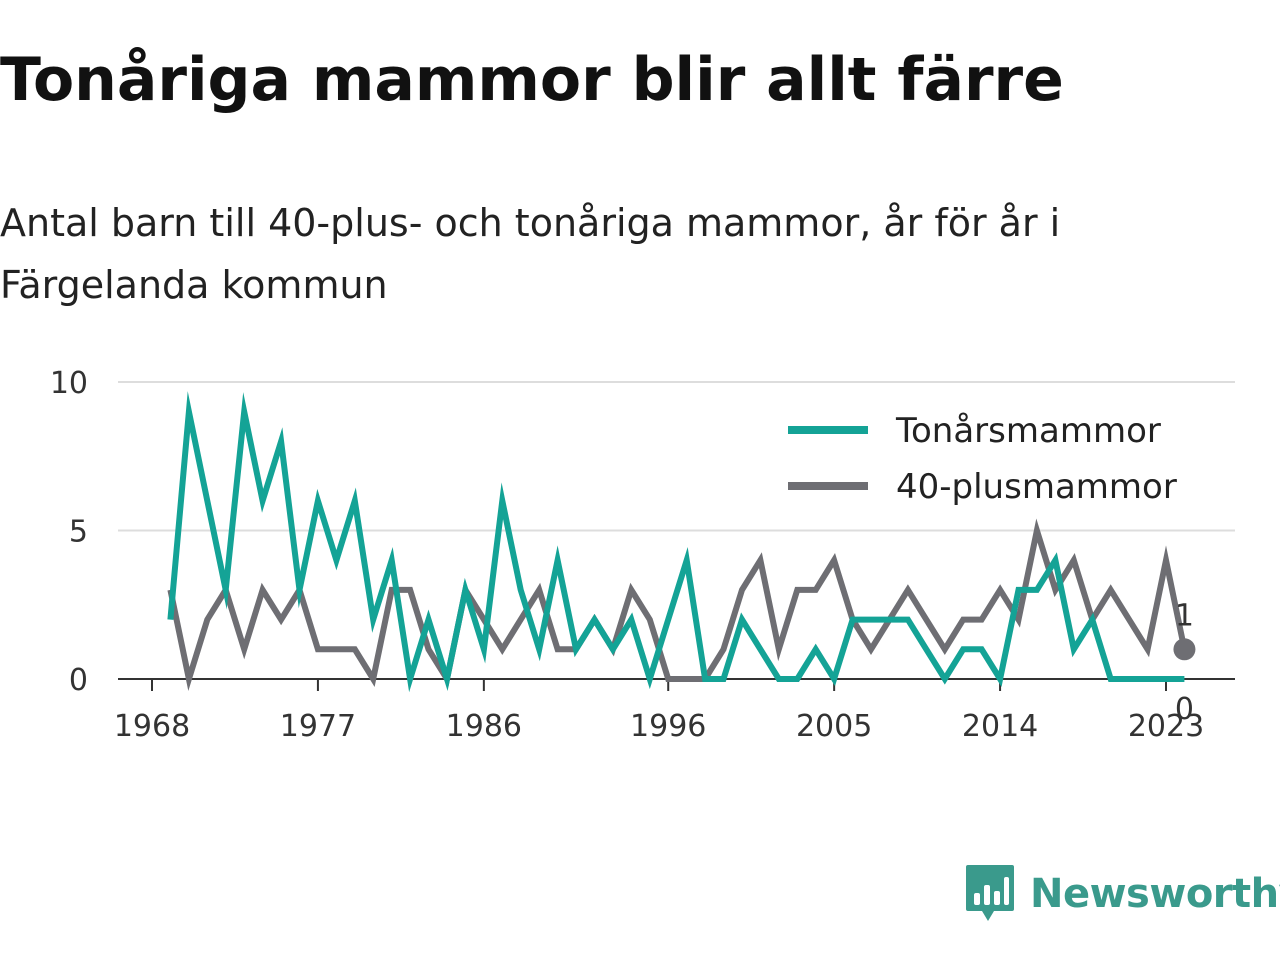  Describe the element at coordinates (484, 726) in the screenshot. I see `x-tick-label: 1986` at that location.